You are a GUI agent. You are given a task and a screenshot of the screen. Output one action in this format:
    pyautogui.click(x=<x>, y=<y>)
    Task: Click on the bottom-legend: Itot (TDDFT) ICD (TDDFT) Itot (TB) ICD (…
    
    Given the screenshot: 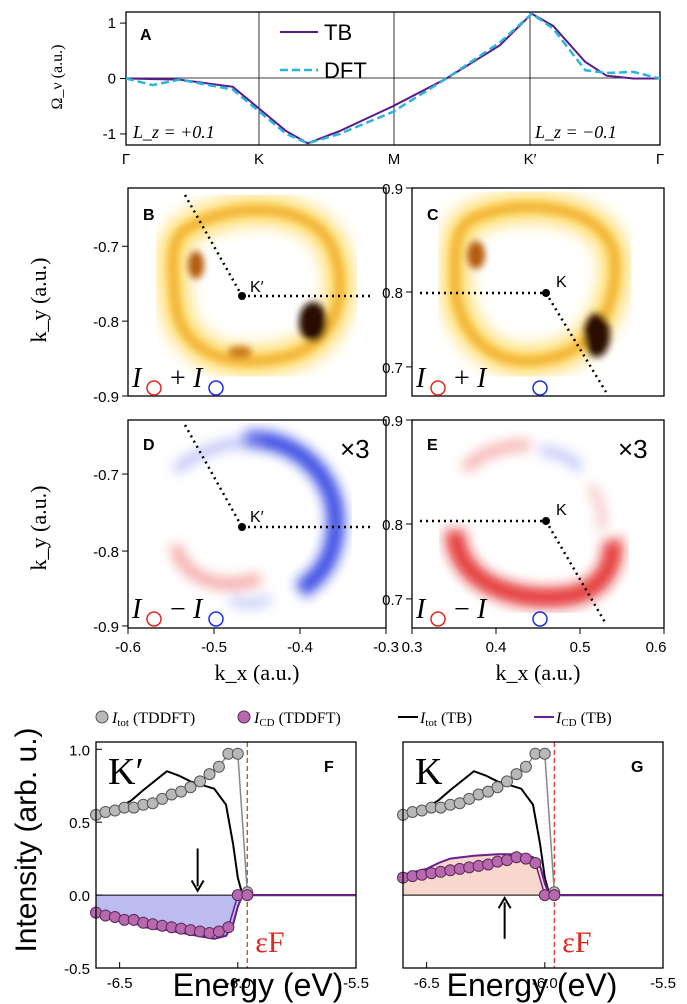 What is the action you would take?
    pyautogui.click(x=353, y=719)
    